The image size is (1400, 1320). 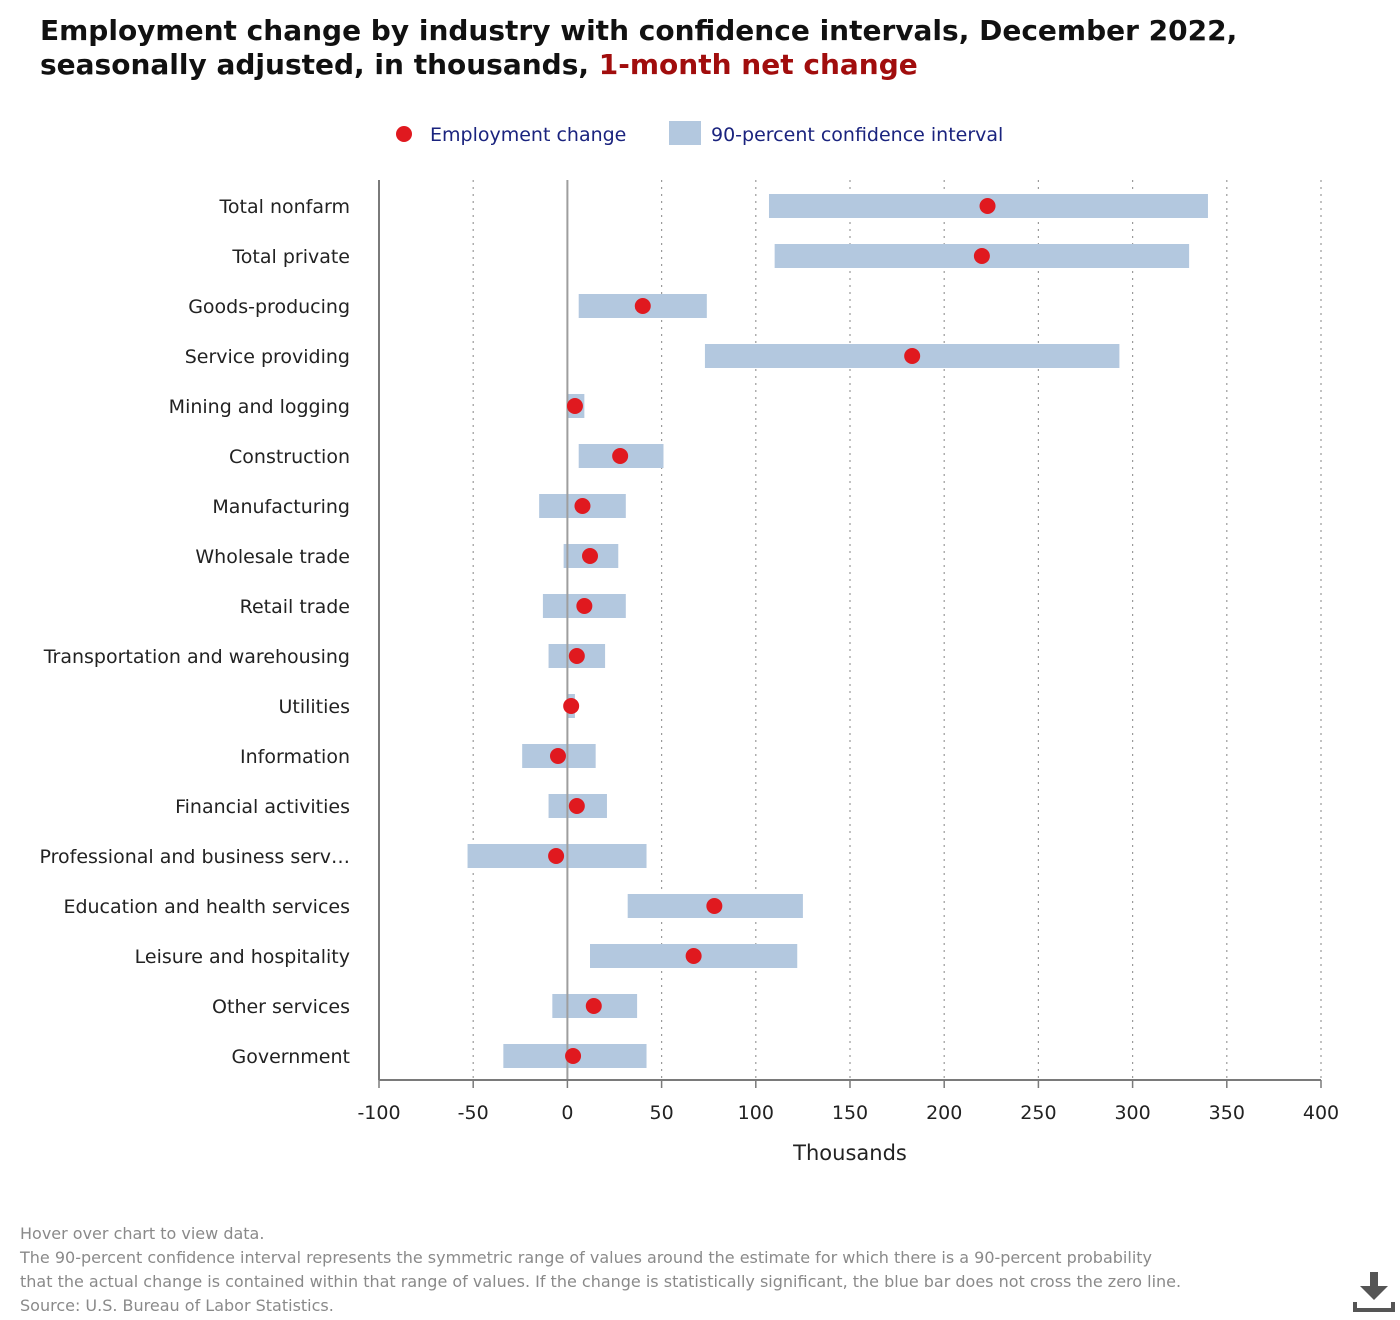 I want to click on legend-interval-marker, so click(x=685, y=133).